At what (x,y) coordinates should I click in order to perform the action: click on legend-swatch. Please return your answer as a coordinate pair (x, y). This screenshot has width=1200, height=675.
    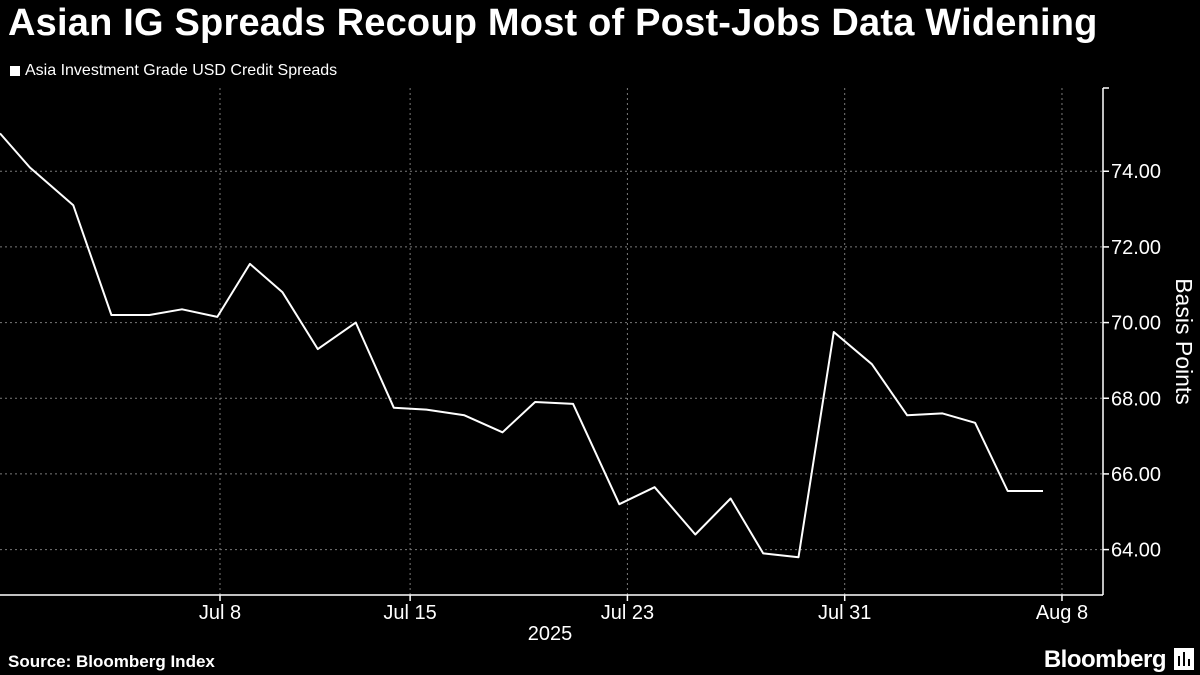
    Looking at the image, I should click on (15, 71).